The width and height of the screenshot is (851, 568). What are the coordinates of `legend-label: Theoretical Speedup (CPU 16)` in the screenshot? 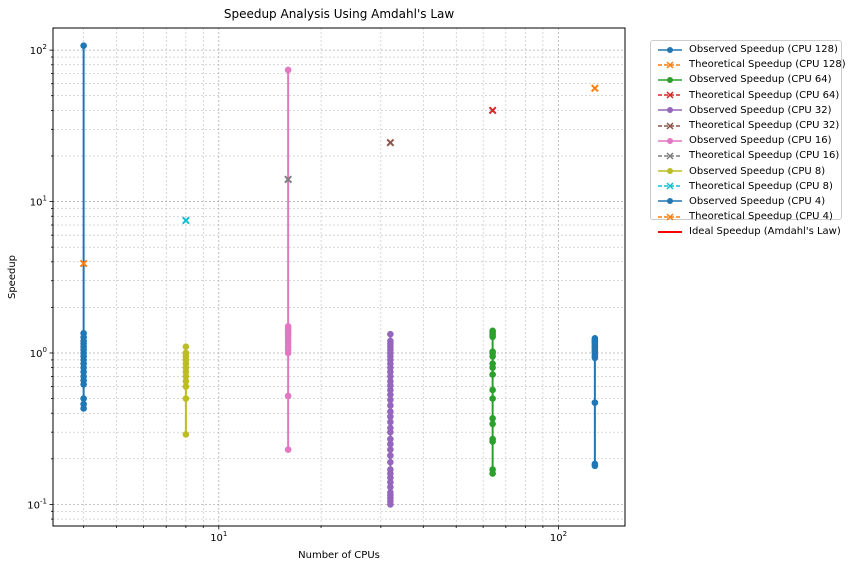 It's located at (764, 156).